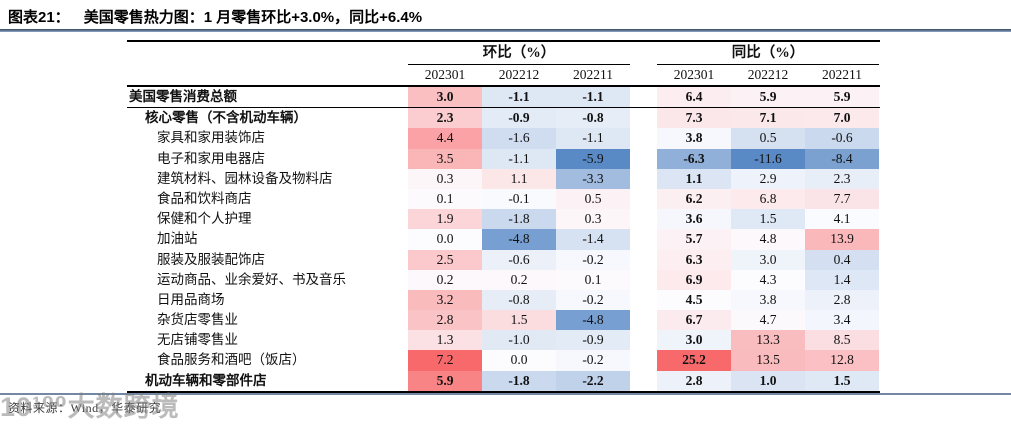 The width and height of the screenshot is (1011, 424). I want to click on heat-cell-yoy: 8.5, so click(842, 340).